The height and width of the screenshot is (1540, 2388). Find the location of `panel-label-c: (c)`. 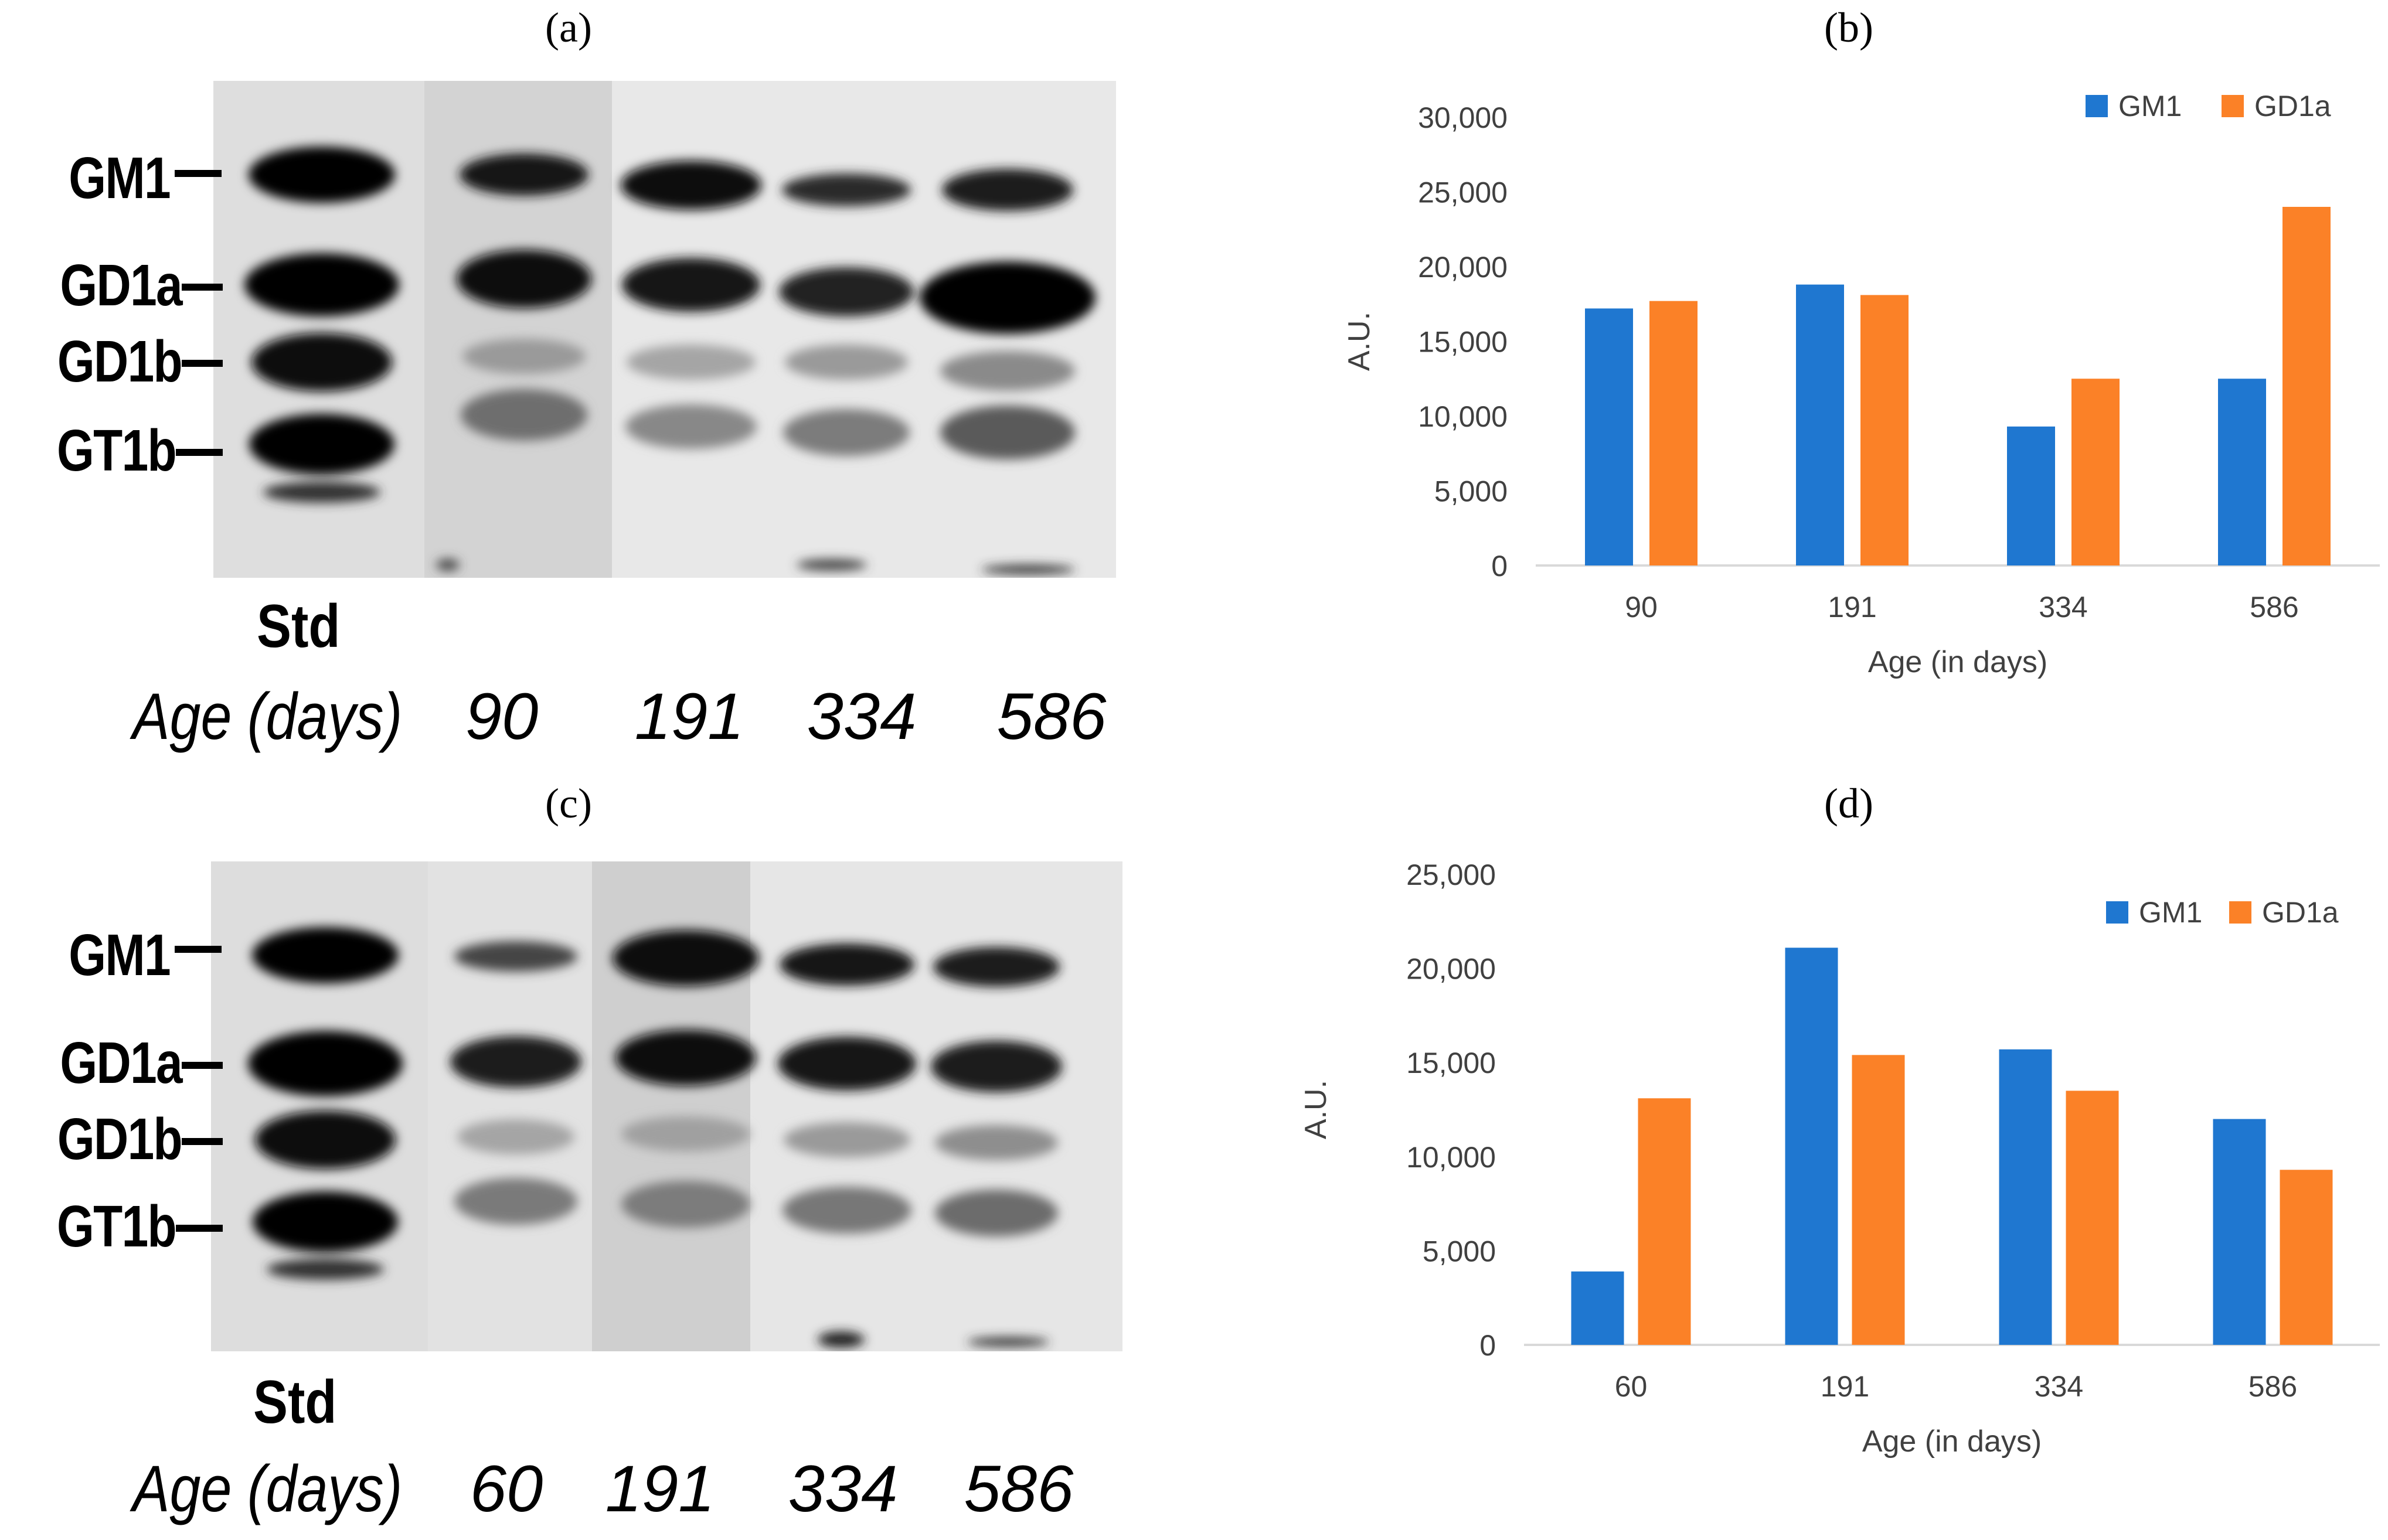

panel-label-c: (c) is located at coordinates (568, 803).